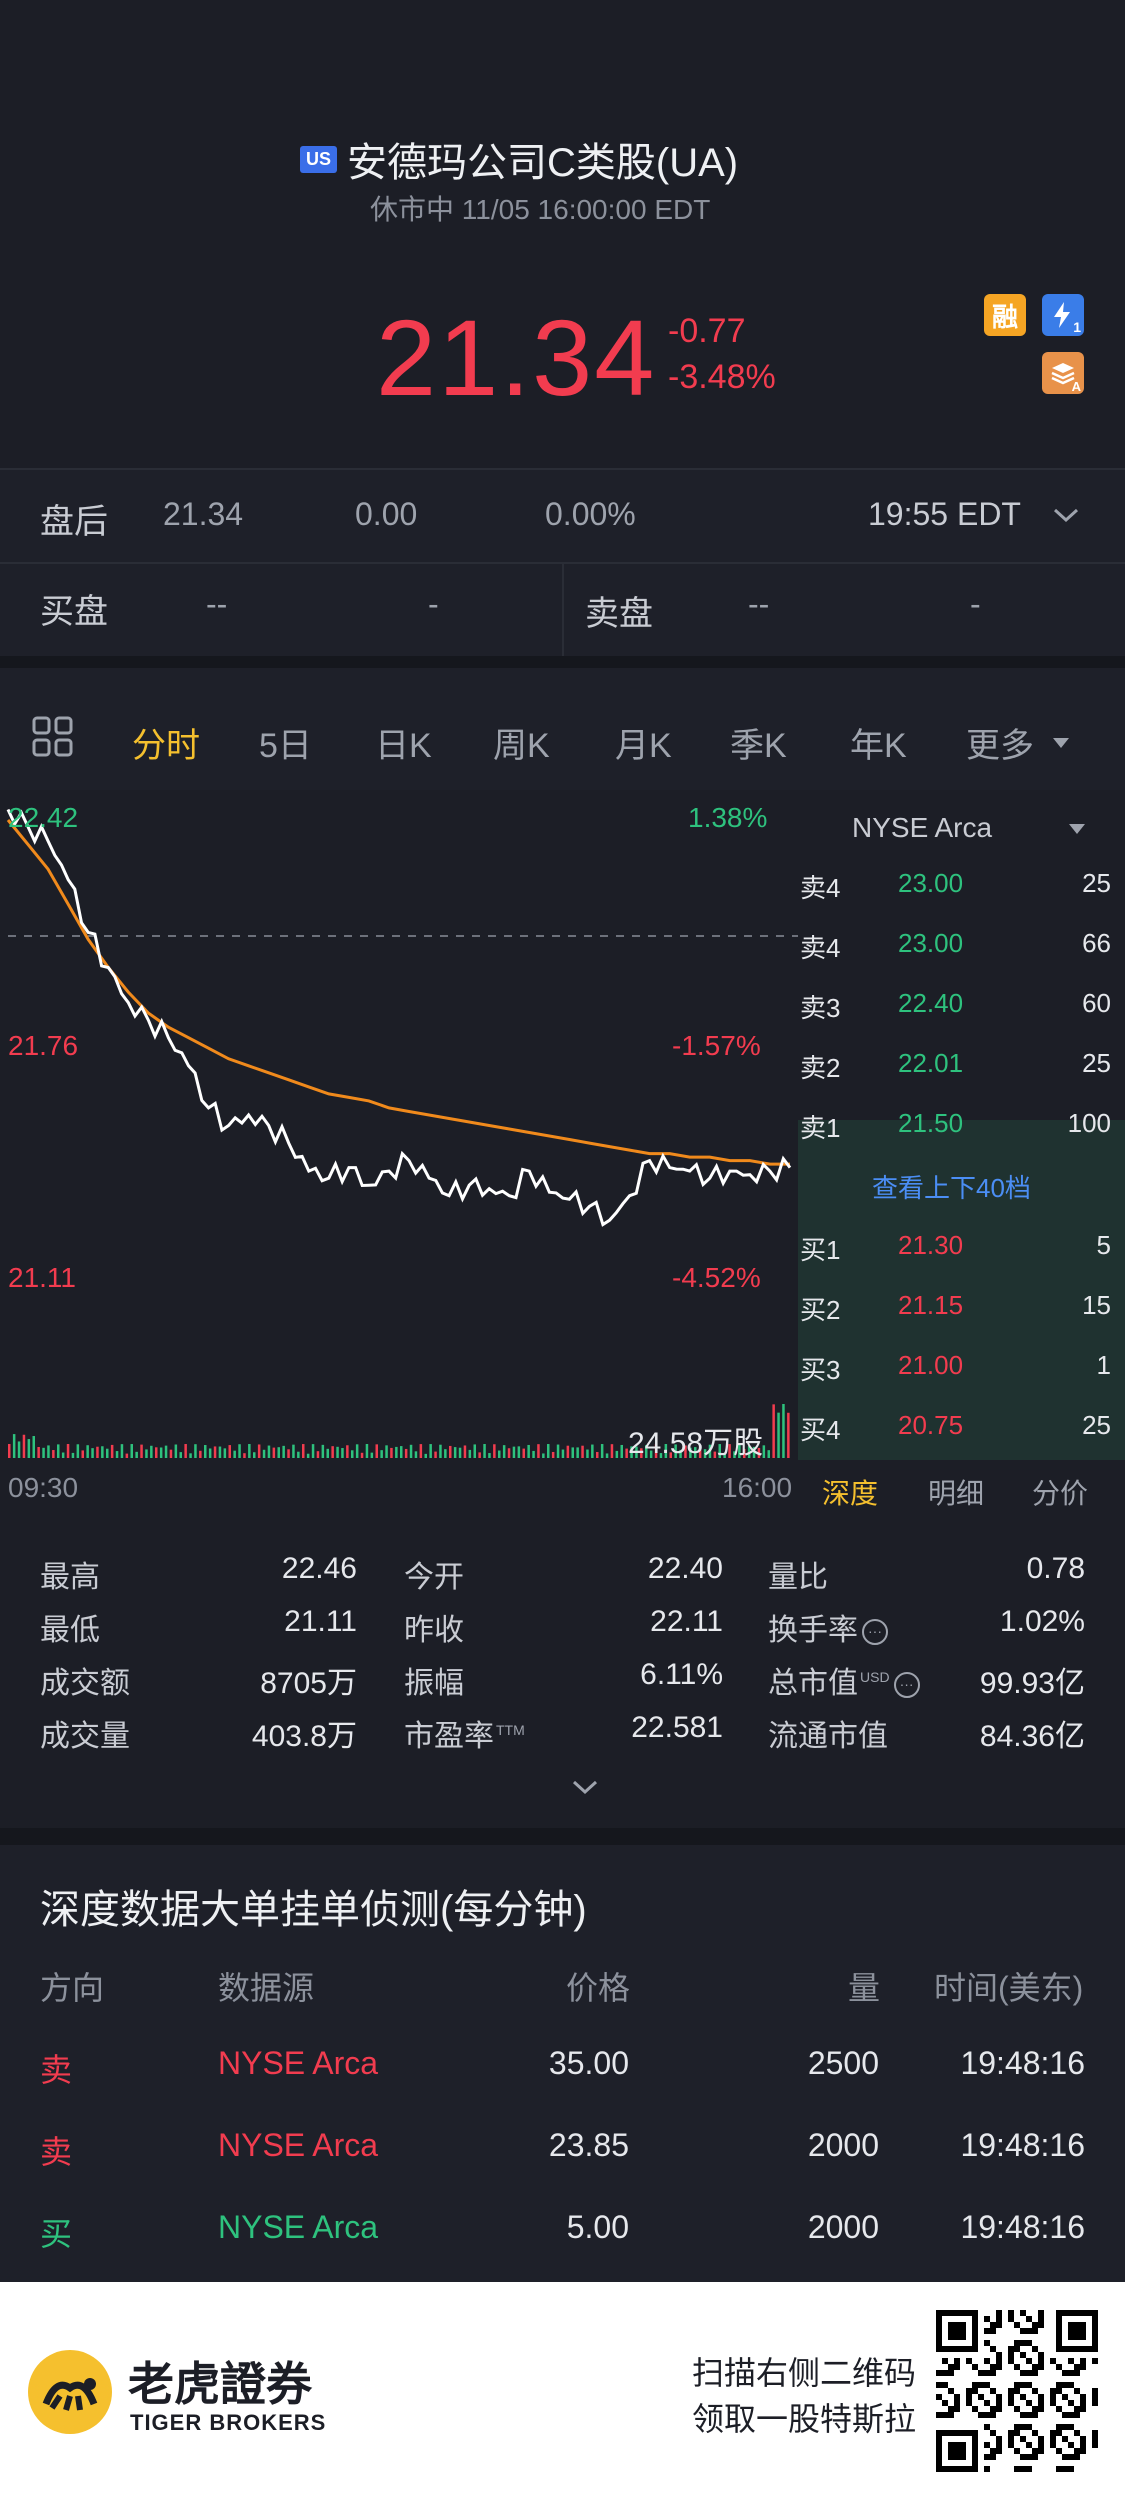  What do you see at coordinates (220, 2384) in the screenshot?
I see `brand-name-cn: 老虎證券` at bounding box center [220, 2384].